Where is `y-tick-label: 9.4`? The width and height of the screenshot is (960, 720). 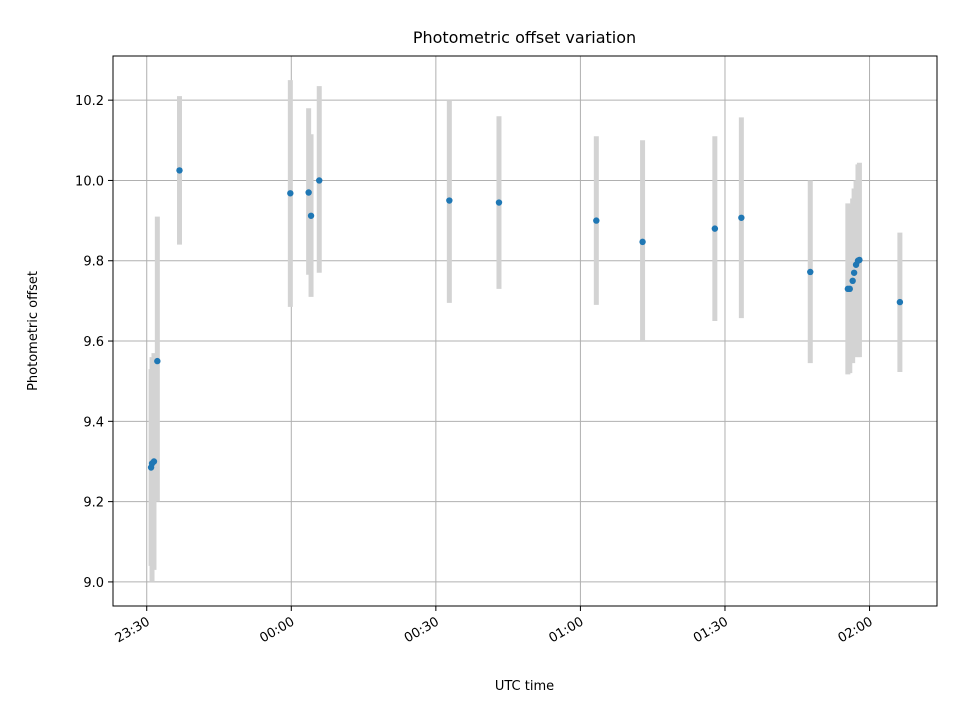 y-tick-label: 9.4 is located at coordinates (93, 422).